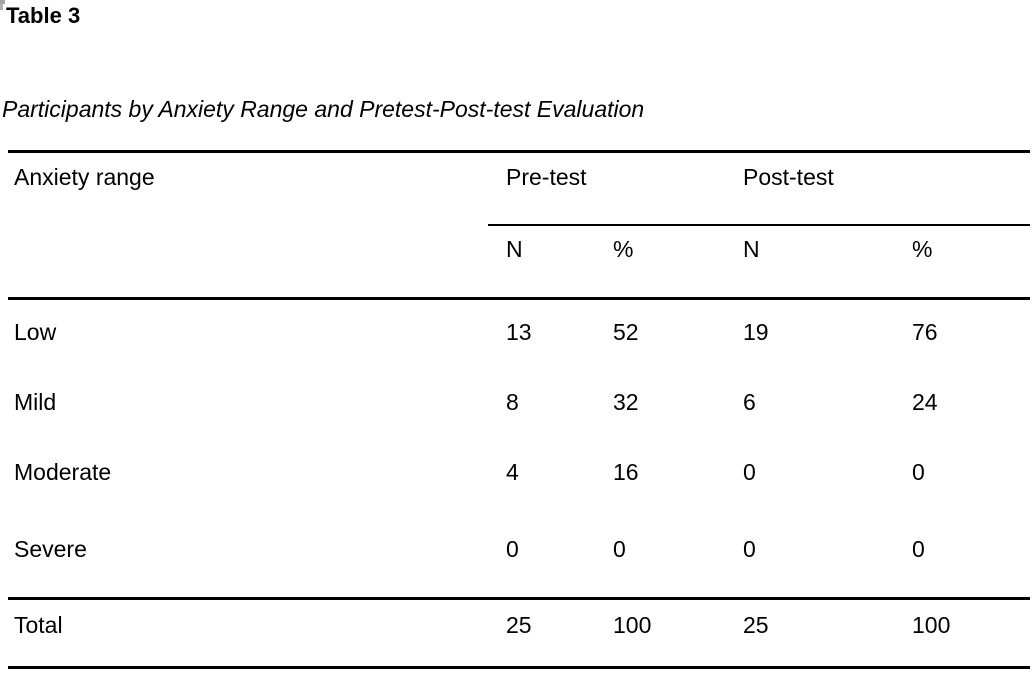 This screenshot has width=1036, height=680. What do you see at coordinates (788, 177) in the screenshot?
I see `group-header-posttest: Post-test` at bounding box center [788, 177].